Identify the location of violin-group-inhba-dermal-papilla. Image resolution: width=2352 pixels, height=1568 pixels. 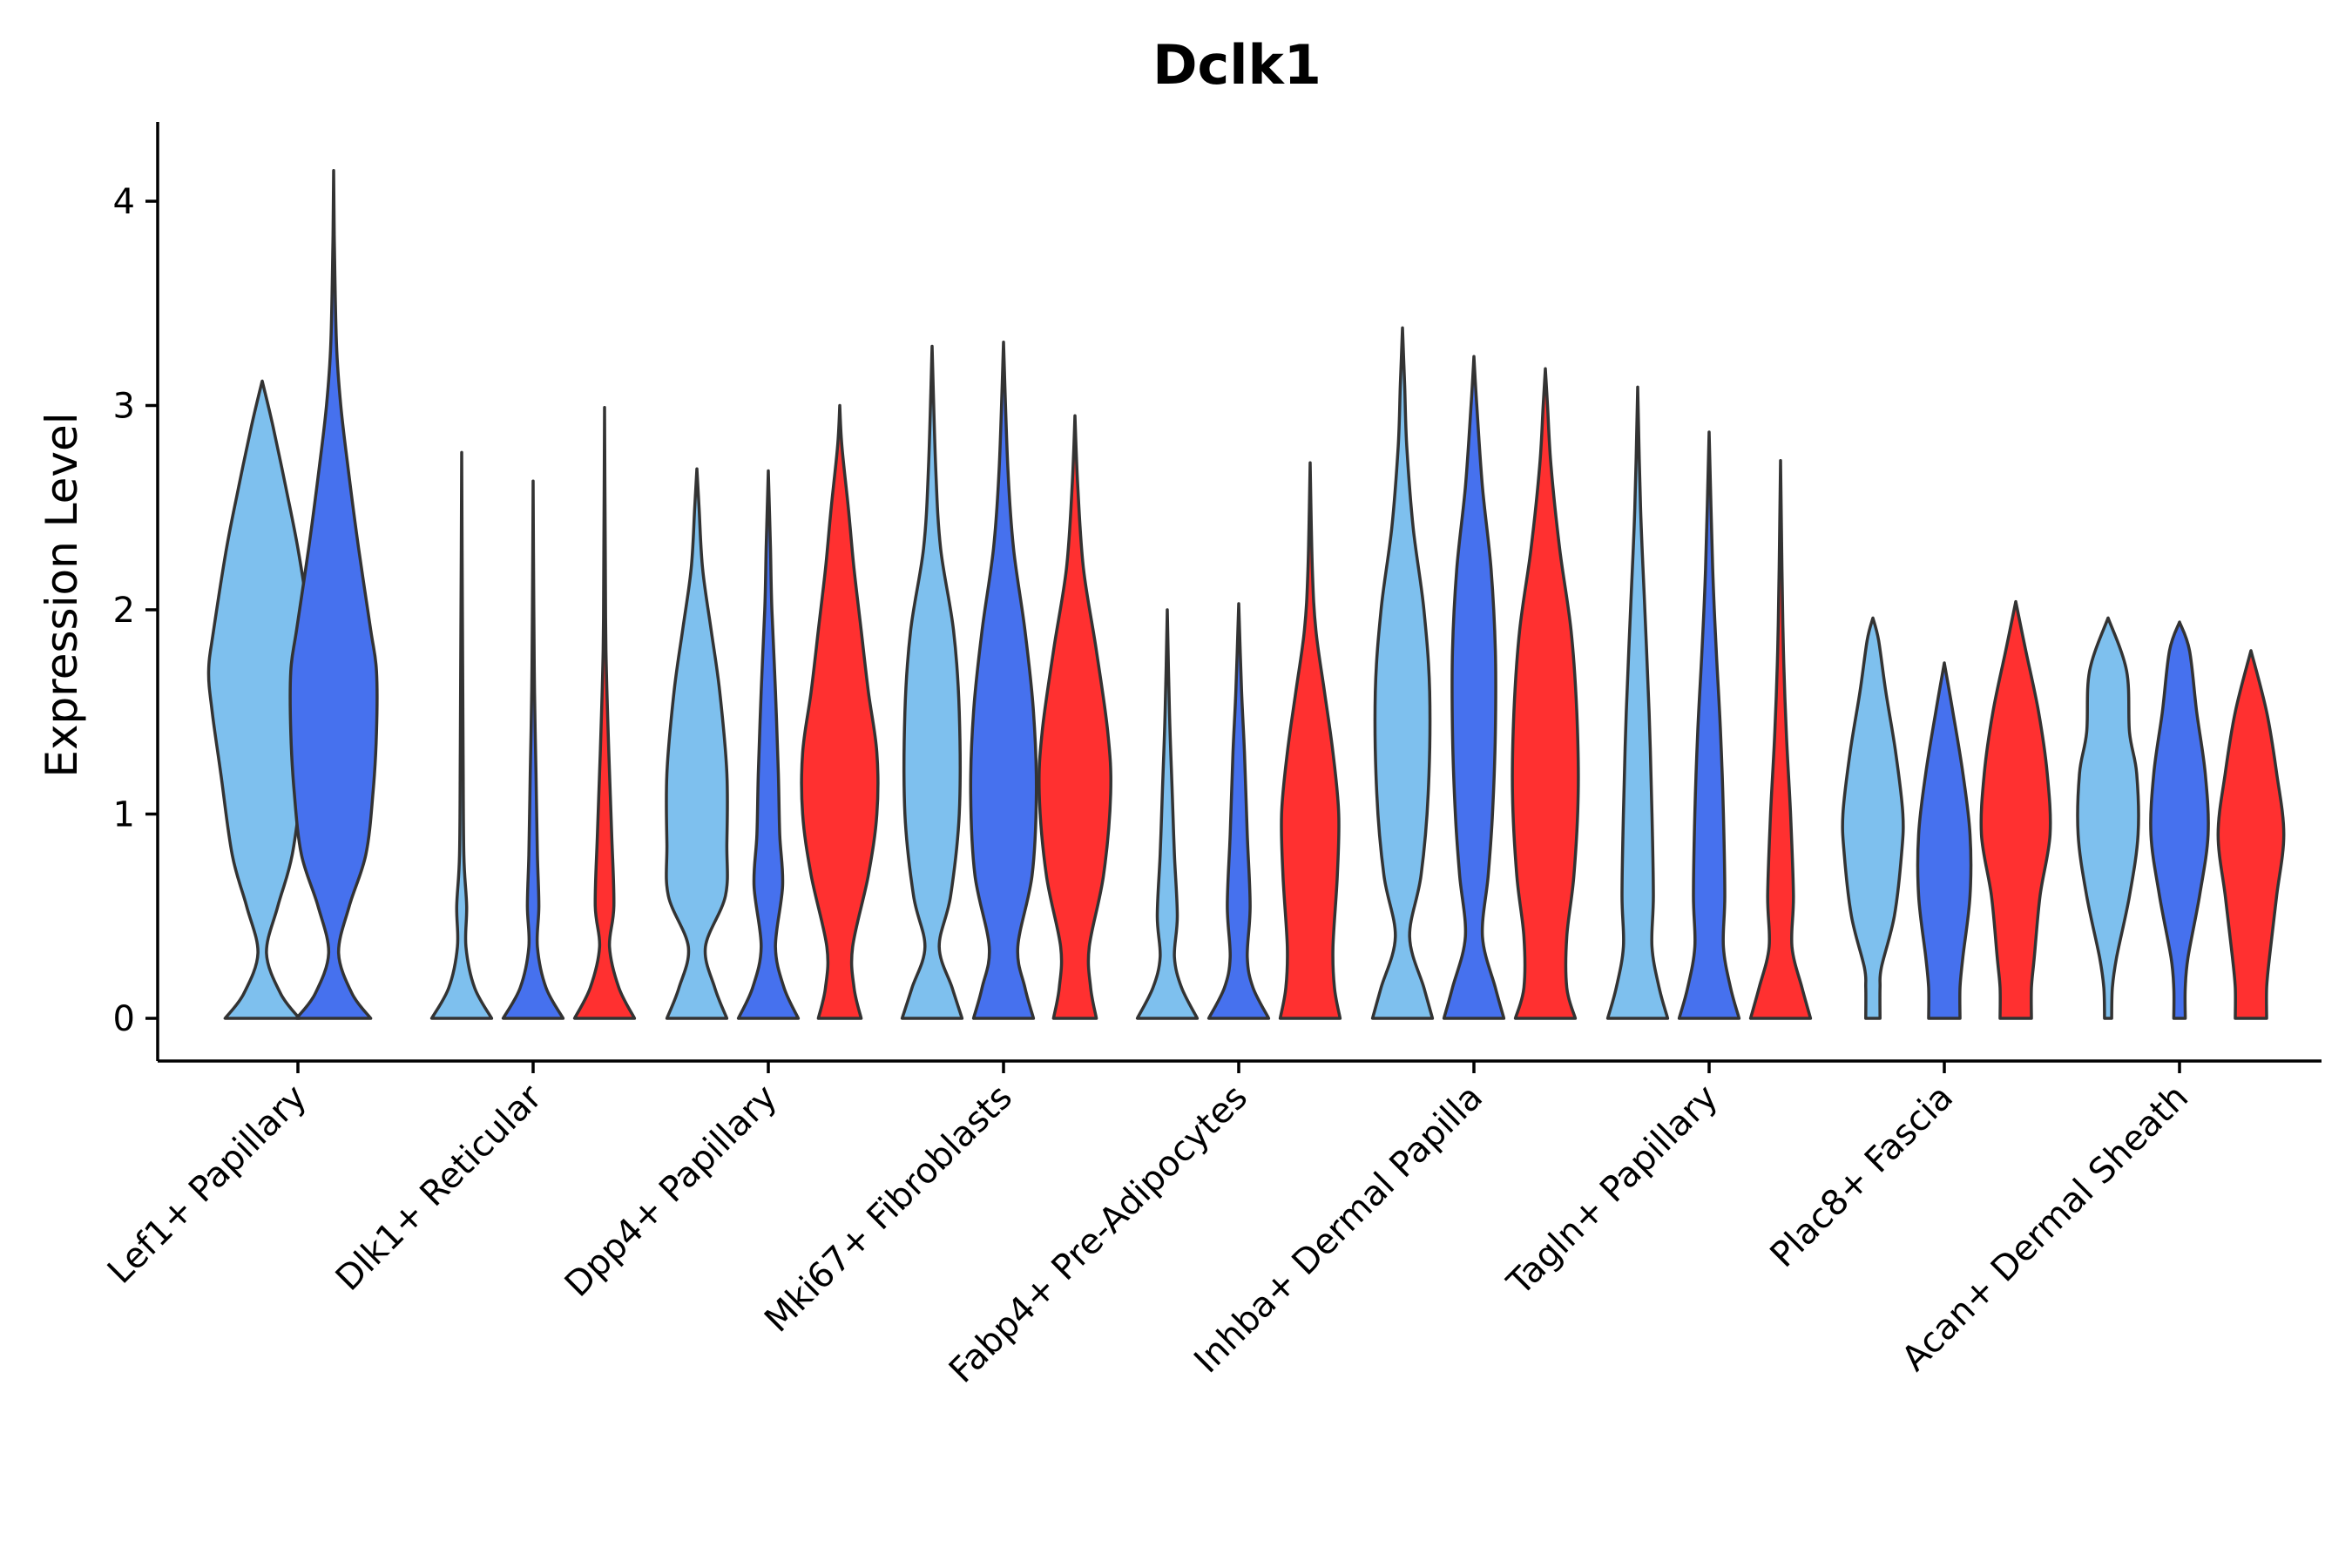
(1475, 673).